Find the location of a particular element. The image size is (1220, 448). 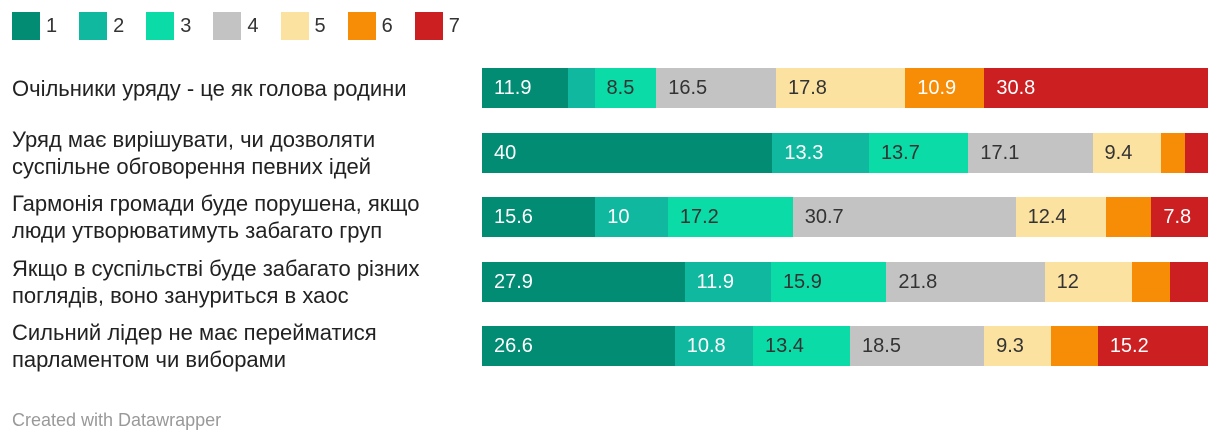

segment-value-label: 40 is located at coordinates (505, 153).